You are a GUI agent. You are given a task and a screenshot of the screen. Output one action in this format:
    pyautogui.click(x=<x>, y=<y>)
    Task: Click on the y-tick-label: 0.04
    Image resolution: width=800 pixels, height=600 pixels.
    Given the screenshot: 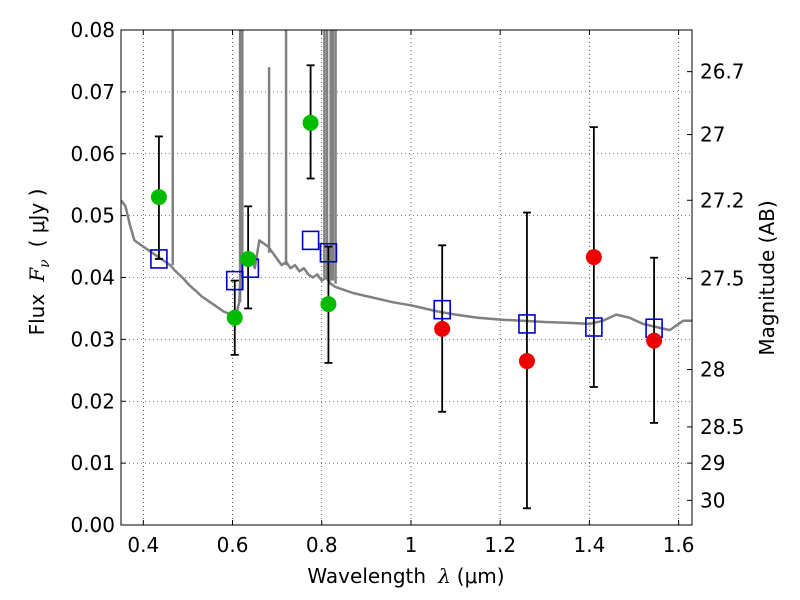 What is the action you would take?
    pyautogui.click(x=92, y=278)
    